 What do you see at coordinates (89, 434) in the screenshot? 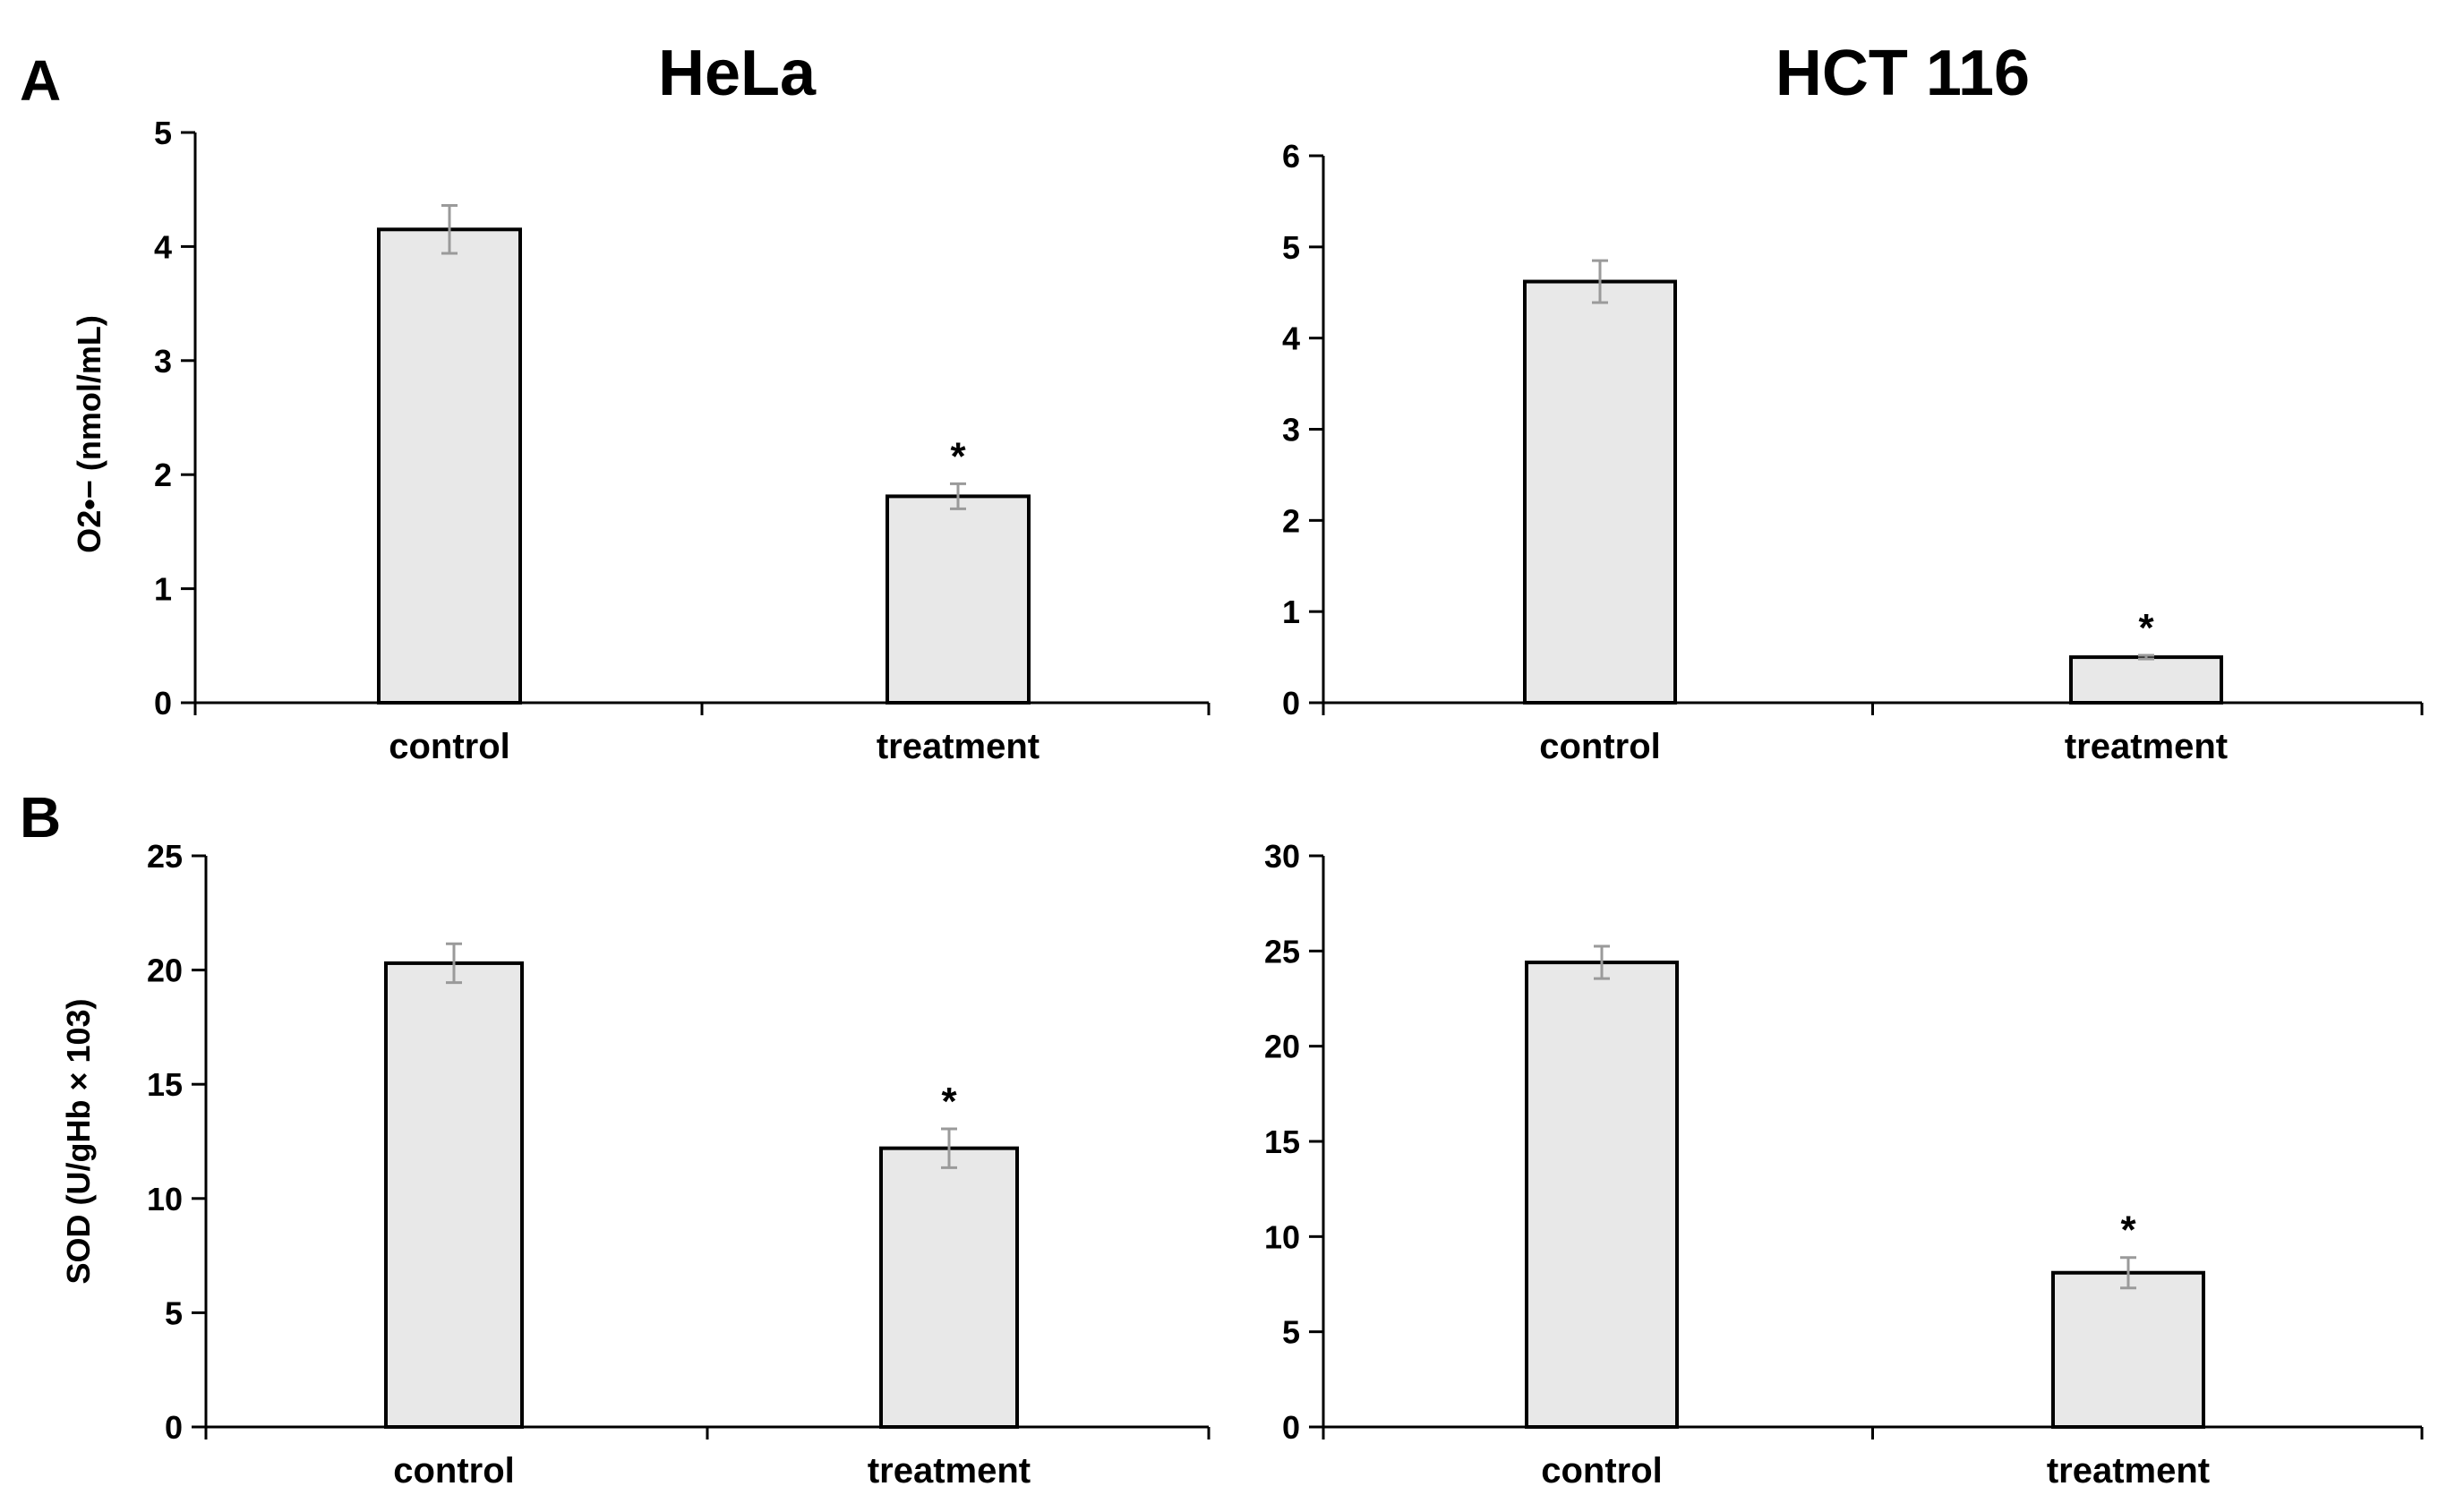
I see `y-axis-label: O2•− (nmol/mL)` at bounding box center [89, 434].